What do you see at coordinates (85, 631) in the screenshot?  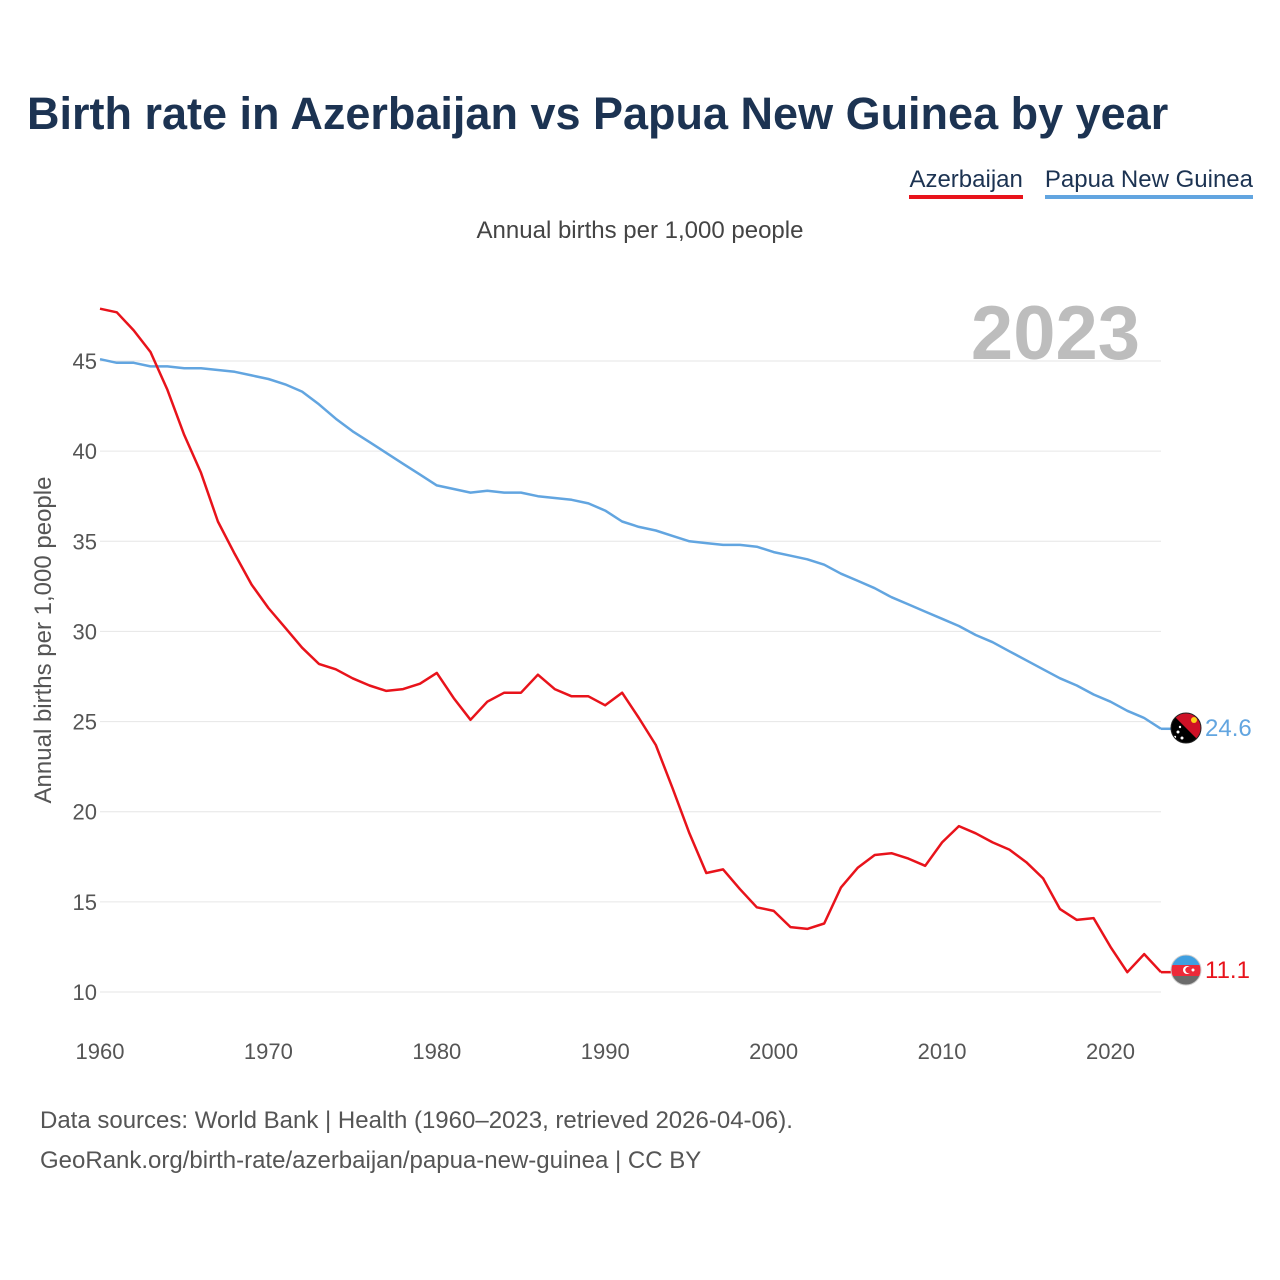 I see `y-tick-label: 30` at bounding box center [85, 631].